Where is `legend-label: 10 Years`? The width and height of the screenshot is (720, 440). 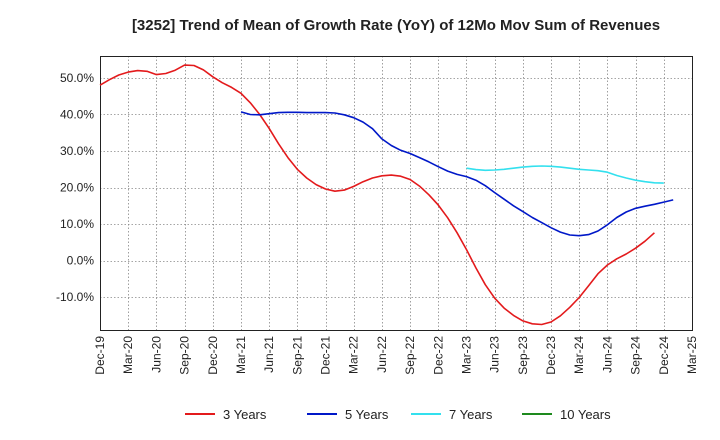 legend-label: 10 Years is located at coordinates (585, 414).